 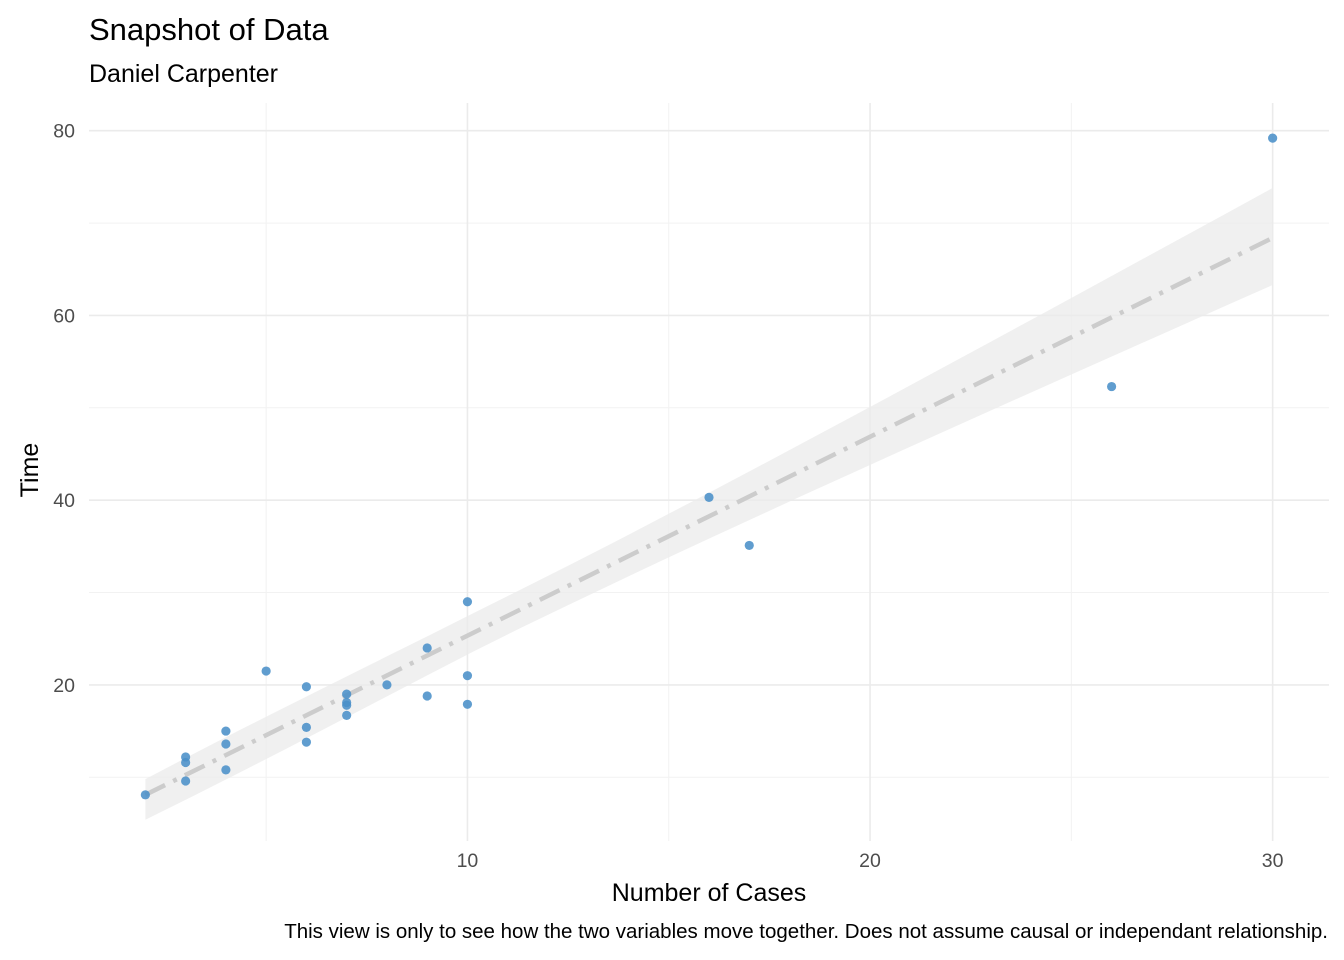 What do you see at coordinates (64, 316) in the screenshot?
I see `y-tick-label: 60` at bounding box center [64, 316].